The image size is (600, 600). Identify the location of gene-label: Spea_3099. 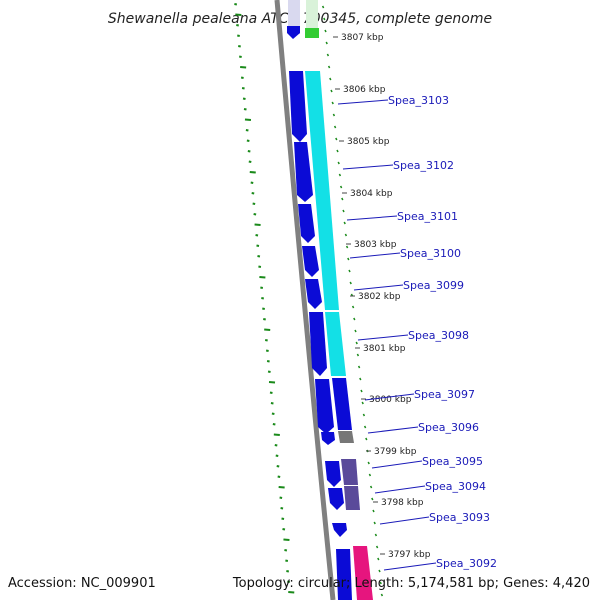
(433, 285).